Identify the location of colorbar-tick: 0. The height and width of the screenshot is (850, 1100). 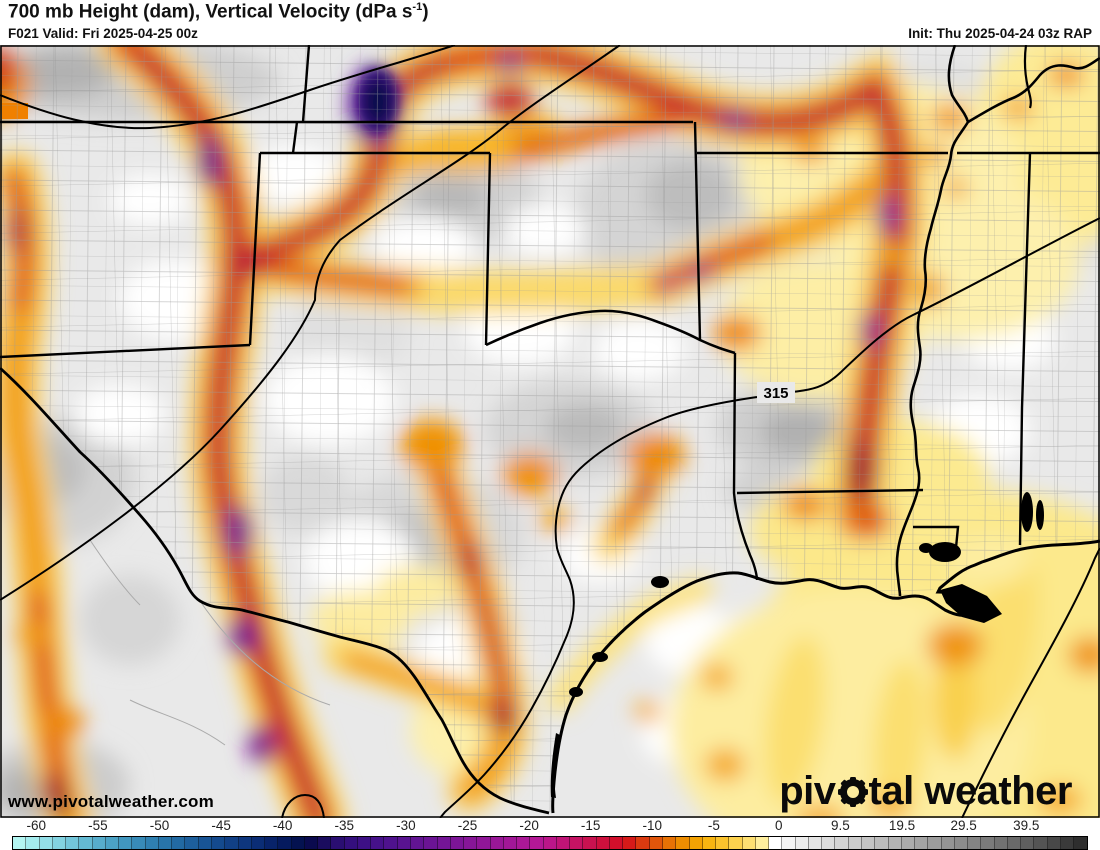
(779, 825).